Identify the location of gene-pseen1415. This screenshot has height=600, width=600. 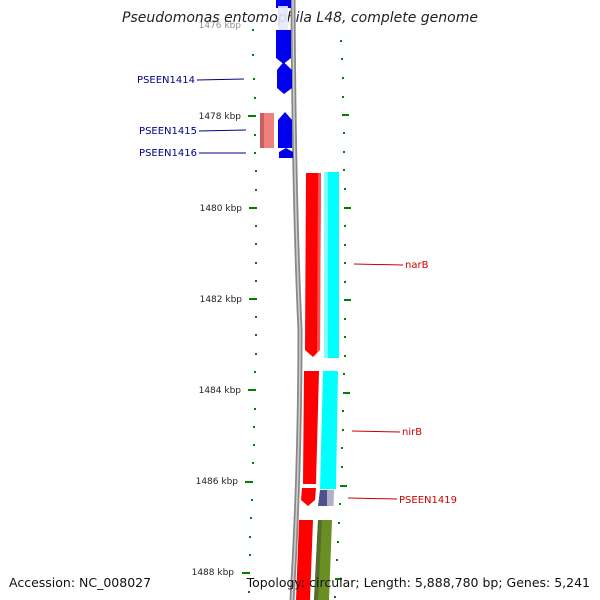
(285, 130).